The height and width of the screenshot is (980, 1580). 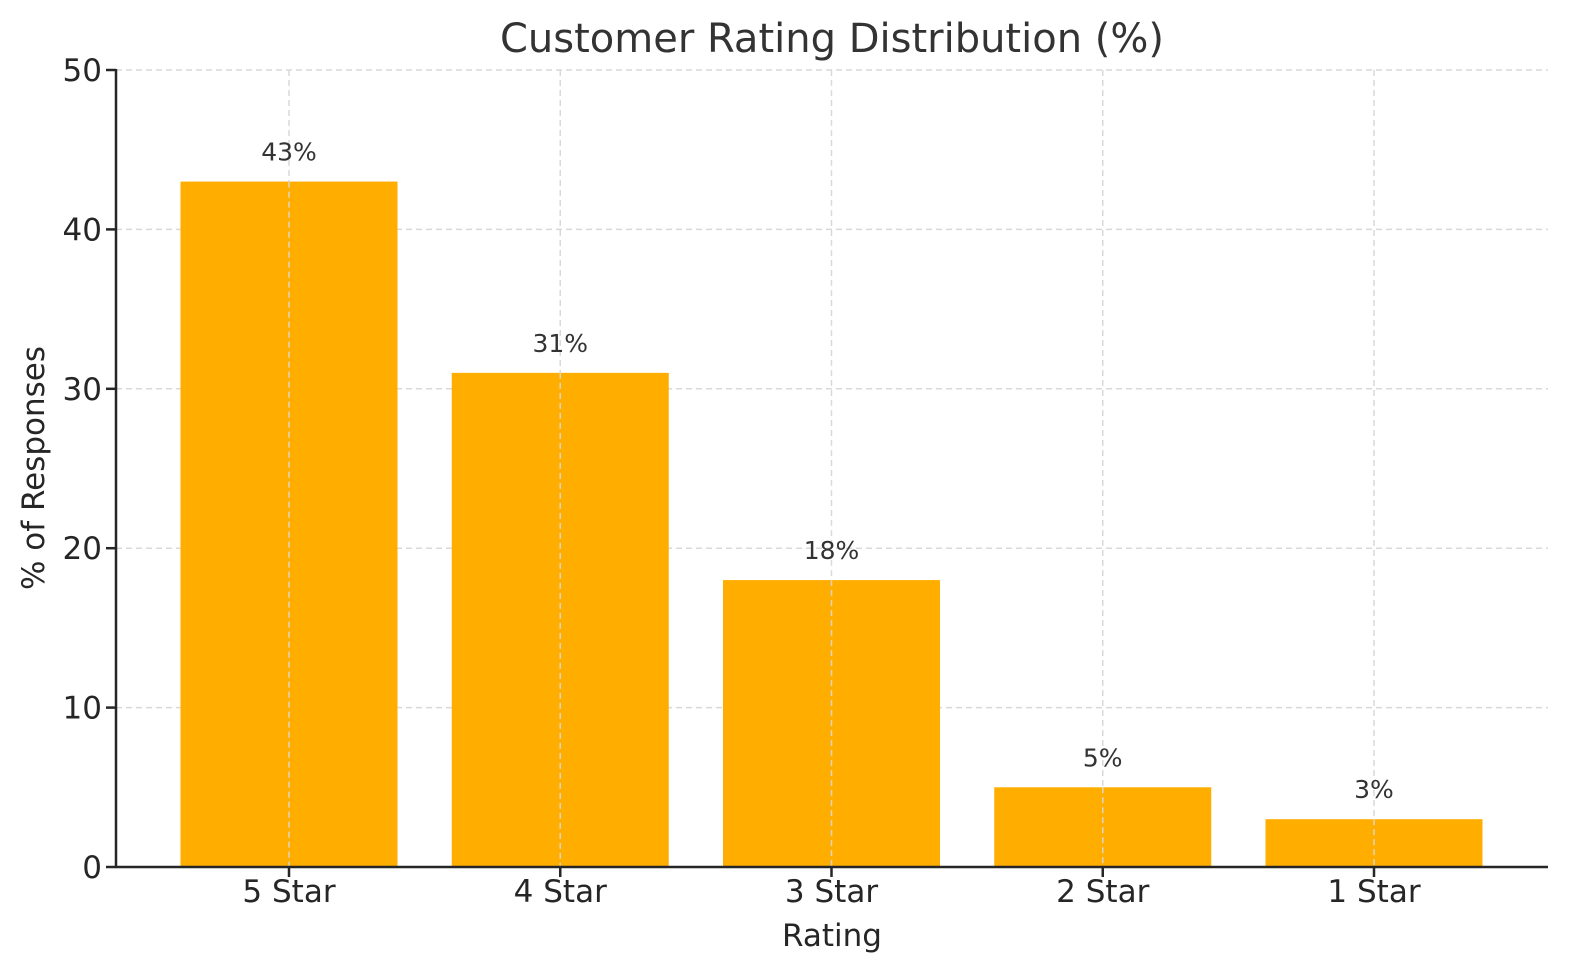 I want to click on chart-title: Customer Rating Distribution (%), so click(x=832, y=39).